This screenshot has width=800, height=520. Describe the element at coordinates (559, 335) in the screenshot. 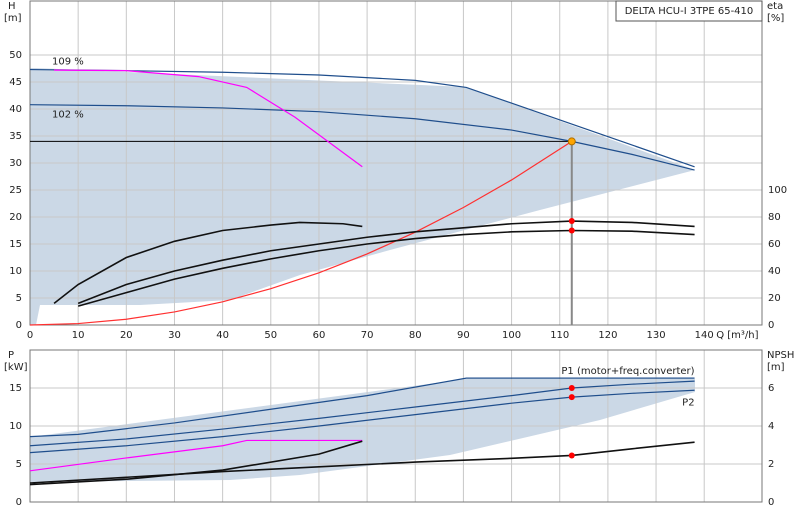

I see `x-tick-label: 110` at that location.